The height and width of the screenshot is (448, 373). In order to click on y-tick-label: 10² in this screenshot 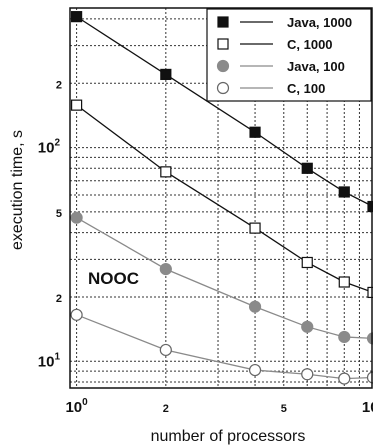, I will do `click(49, 147)`.